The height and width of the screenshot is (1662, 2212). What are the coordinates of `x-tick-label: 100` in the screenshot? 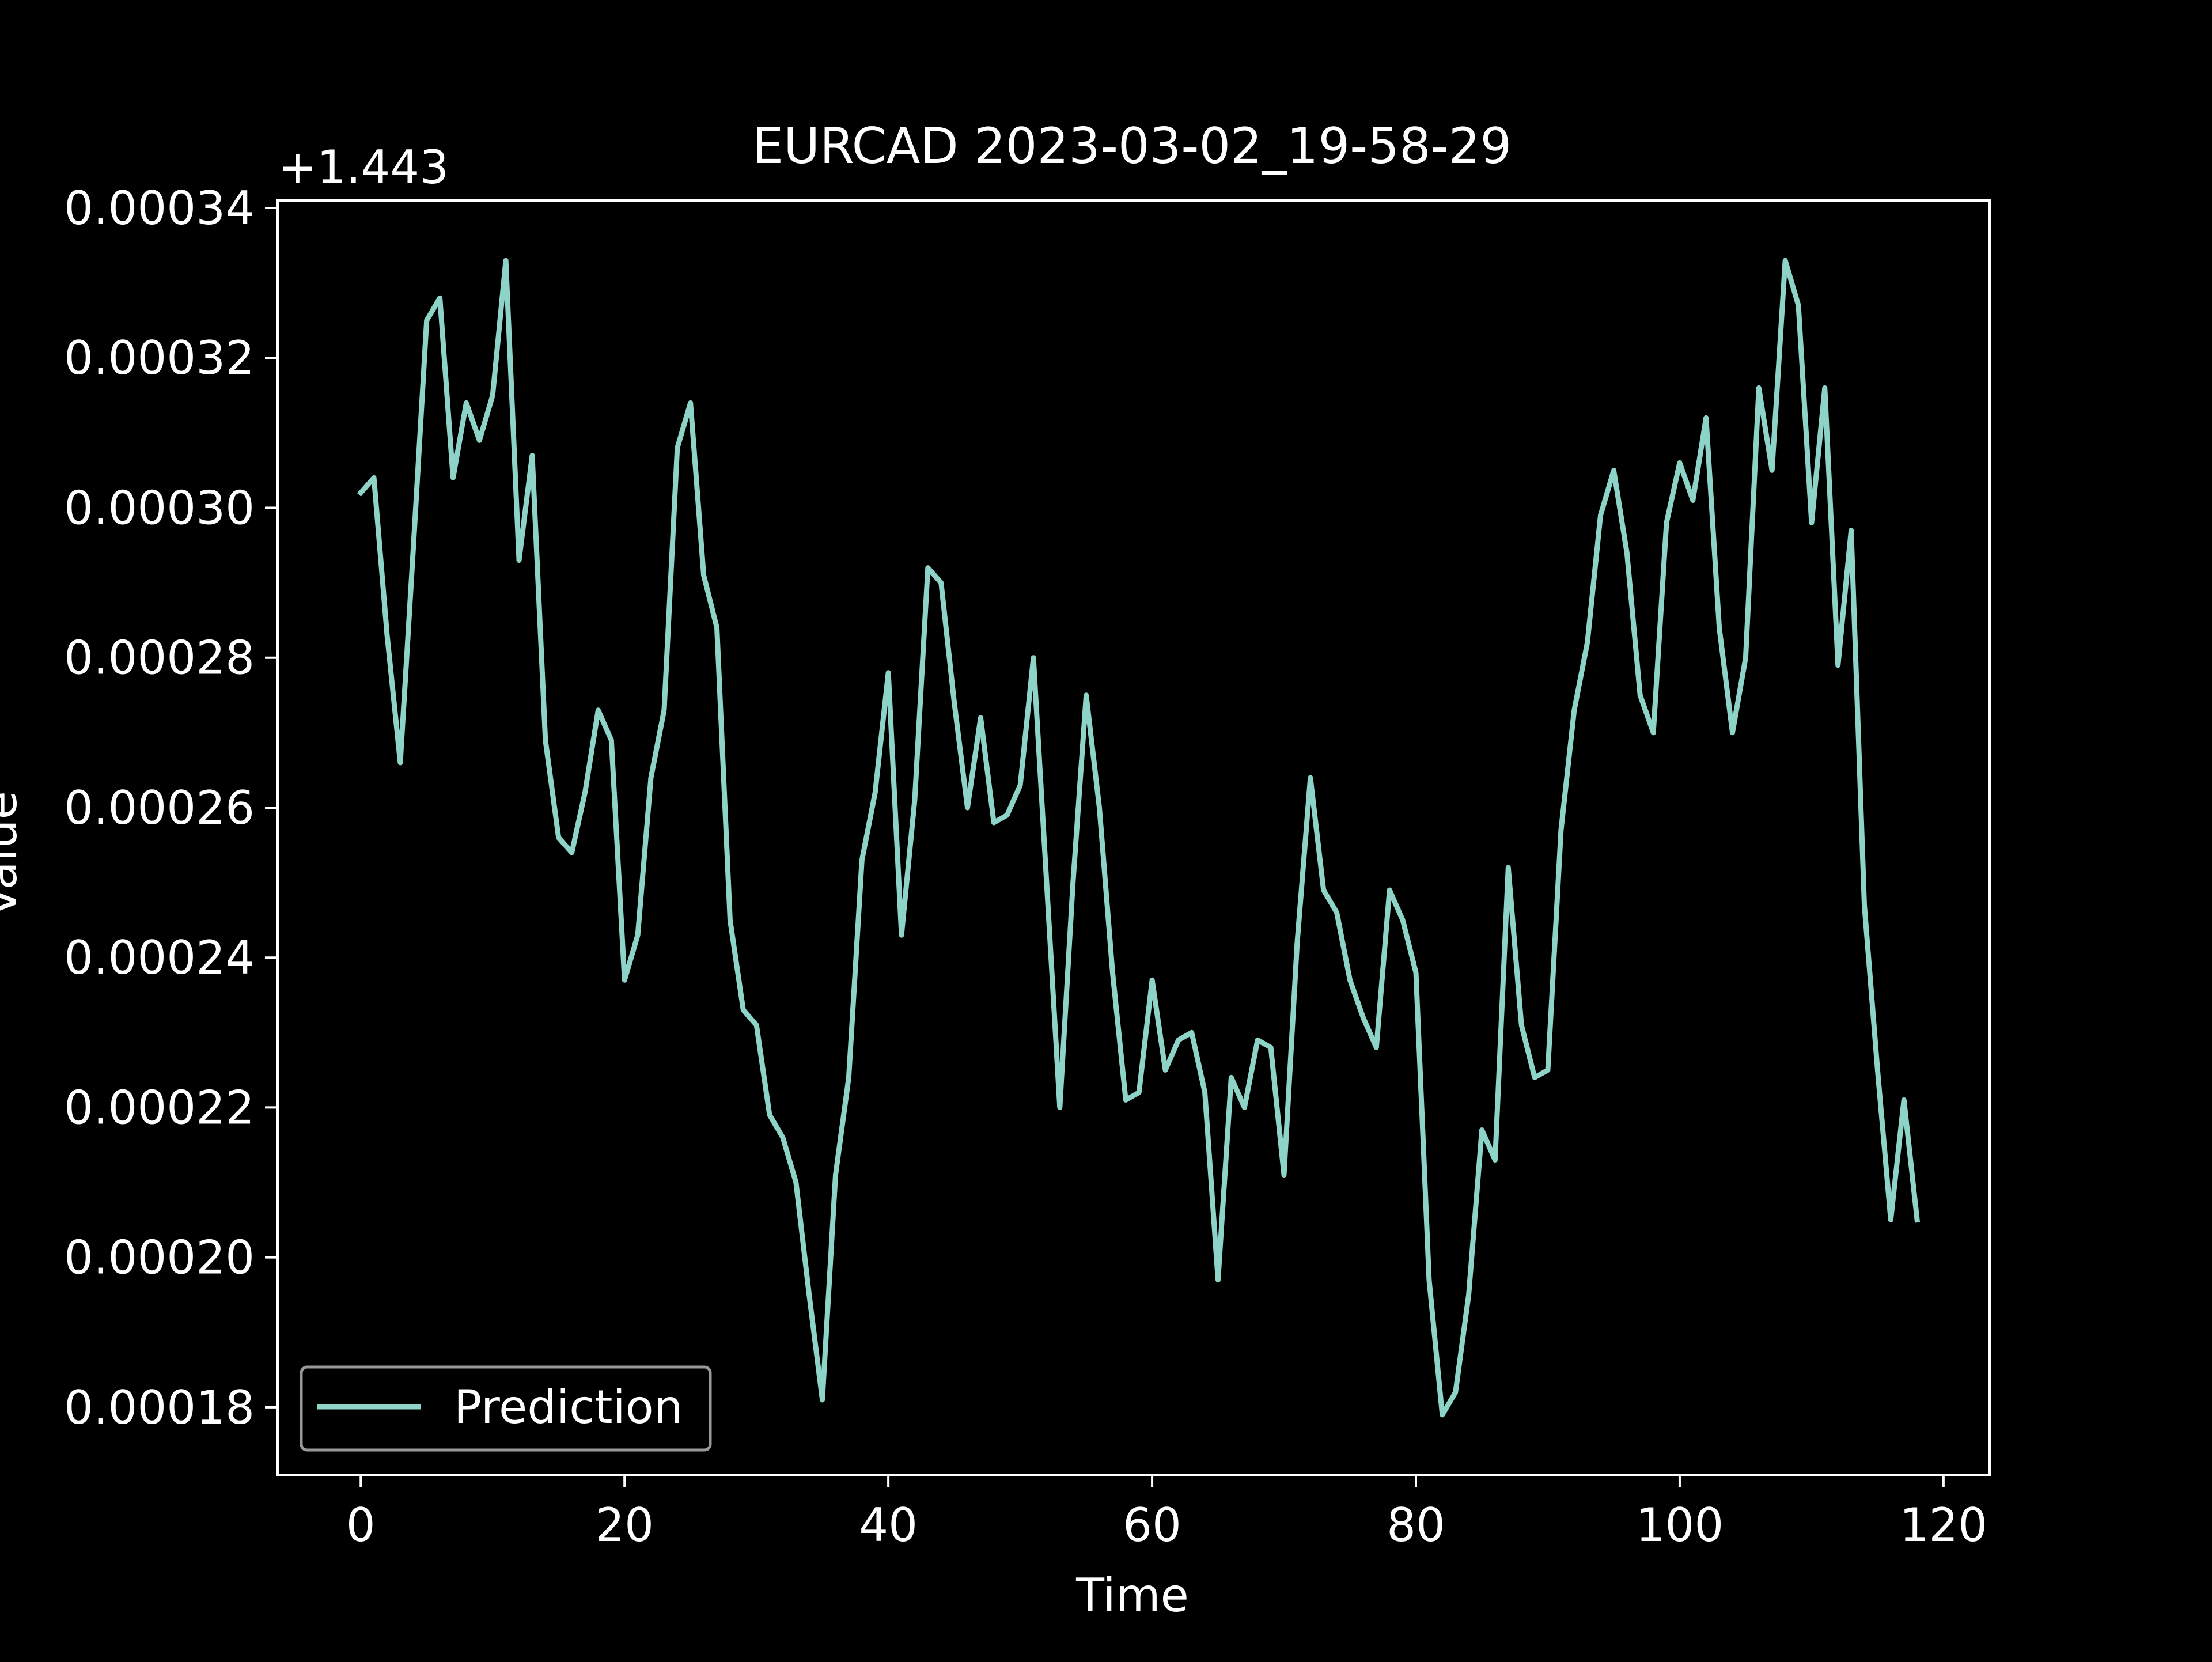 It's located at (1680, 1525).